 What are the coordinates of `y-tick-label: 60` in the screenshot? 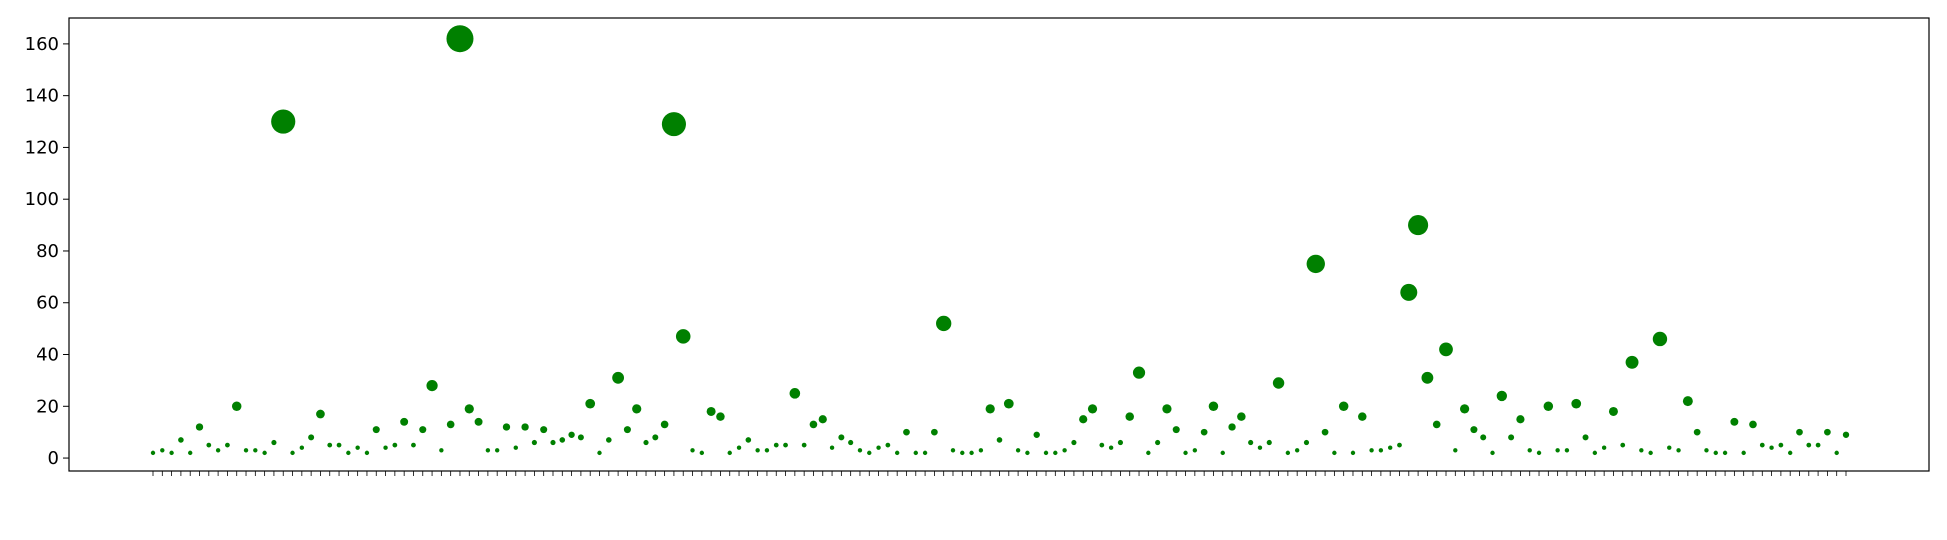 It's located at (47, 303).